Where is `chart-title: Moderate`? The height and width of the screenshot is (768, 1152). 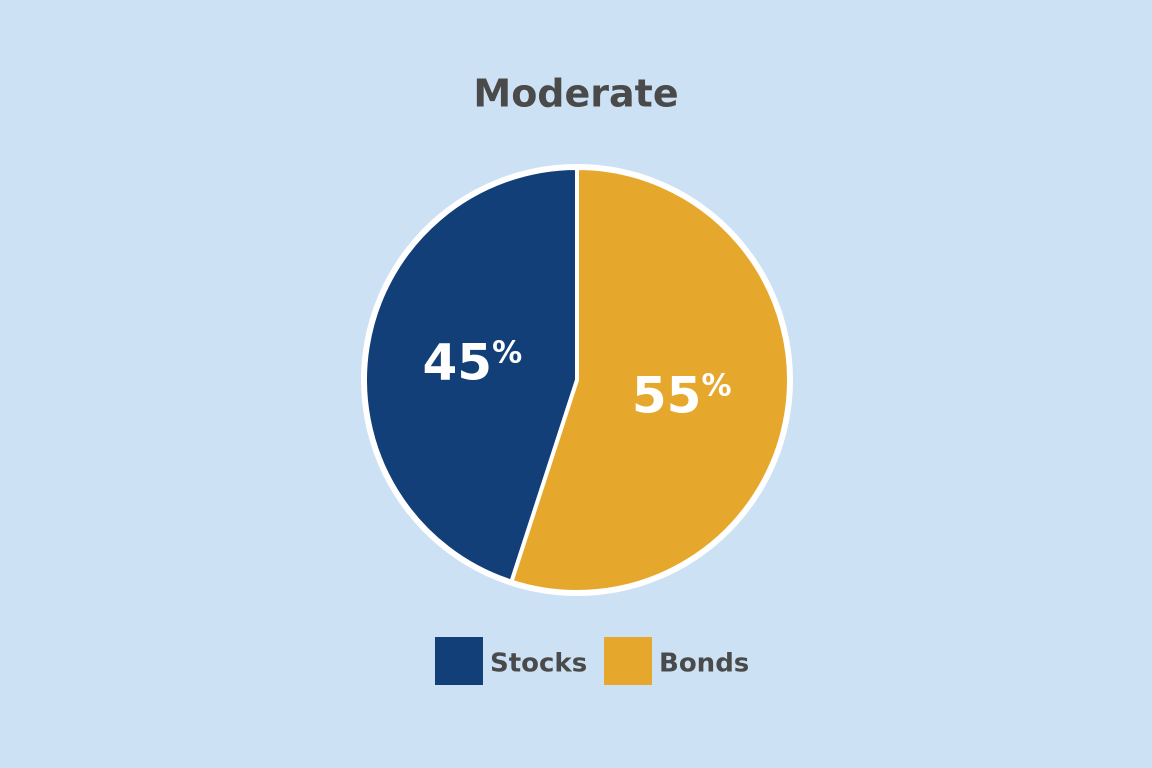
chart-title: Moderate is located at coordinates (575, 94).